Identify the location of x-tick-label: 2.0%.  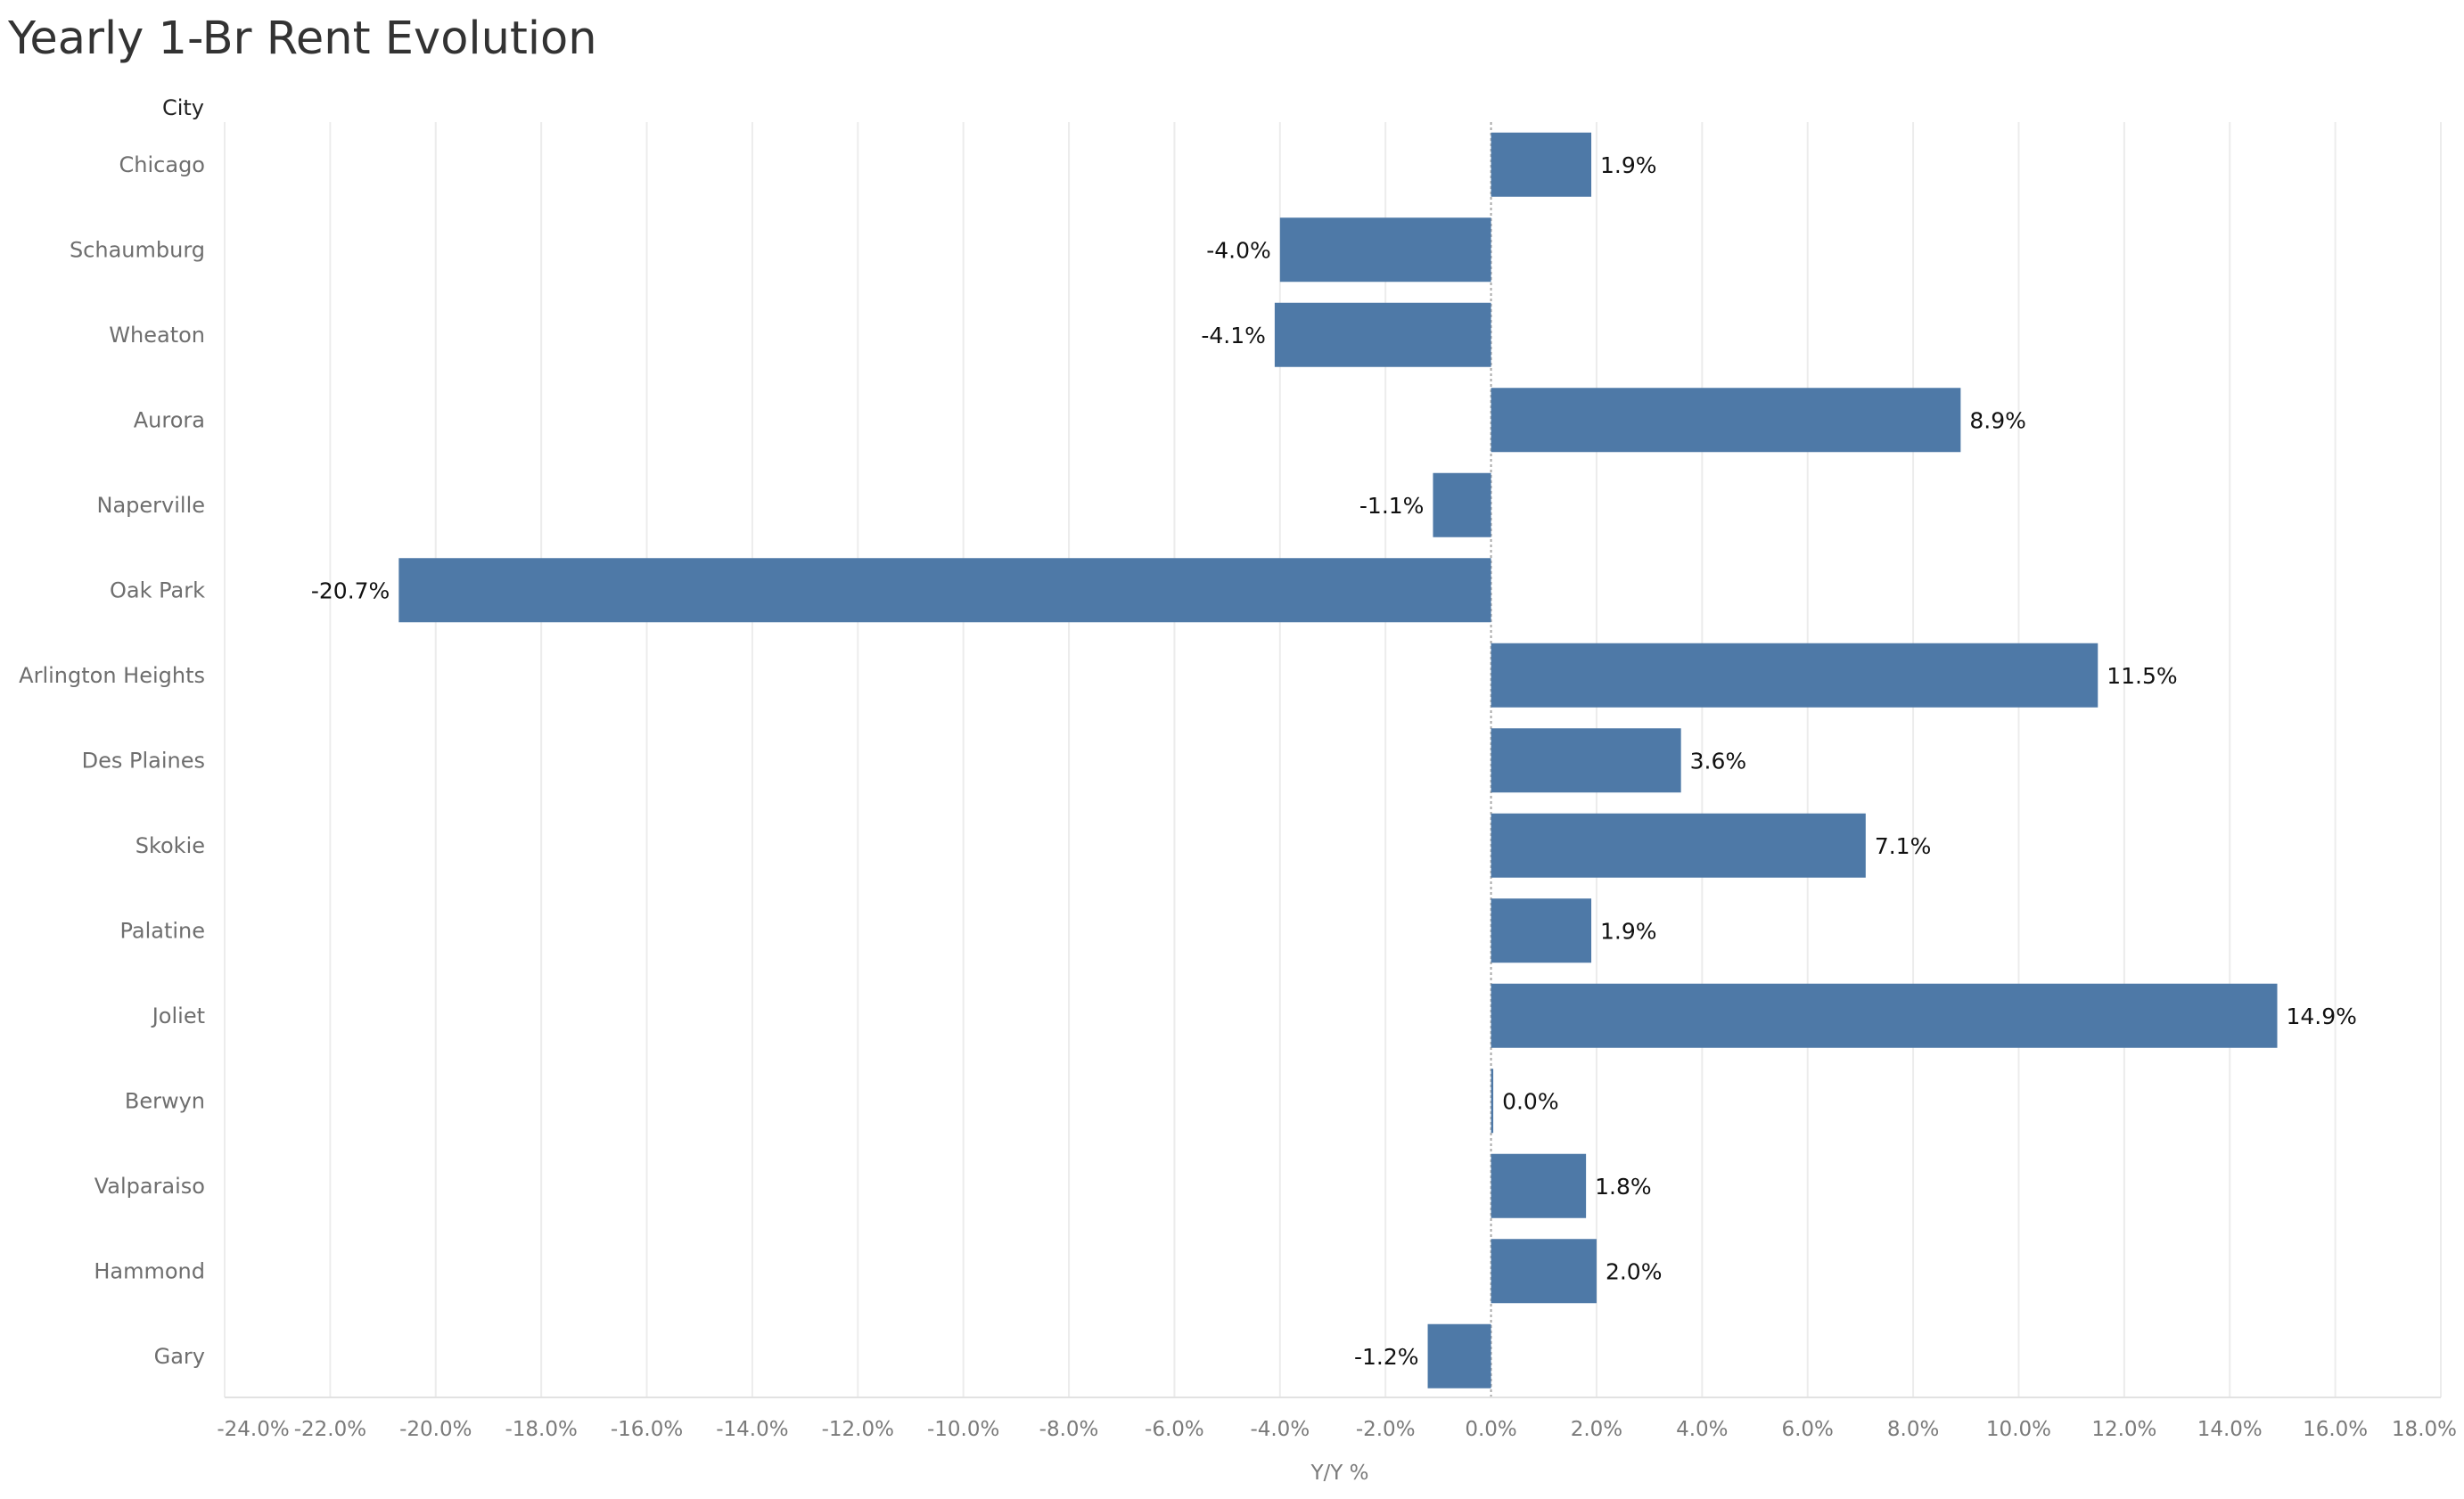
(1596, 1429).